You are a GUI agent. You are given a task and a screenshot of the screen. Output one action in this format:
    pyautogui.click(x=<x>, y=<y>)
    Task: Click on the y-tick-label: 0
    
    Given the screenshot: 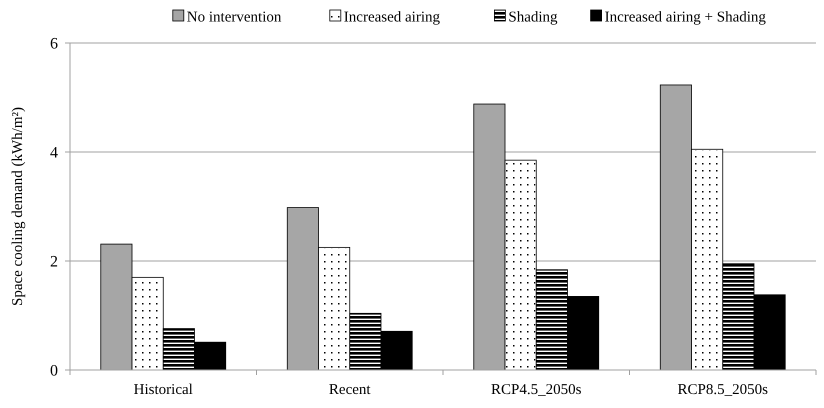 What is the action you would take?
    pyautogui.click(x=54, y=371)
    